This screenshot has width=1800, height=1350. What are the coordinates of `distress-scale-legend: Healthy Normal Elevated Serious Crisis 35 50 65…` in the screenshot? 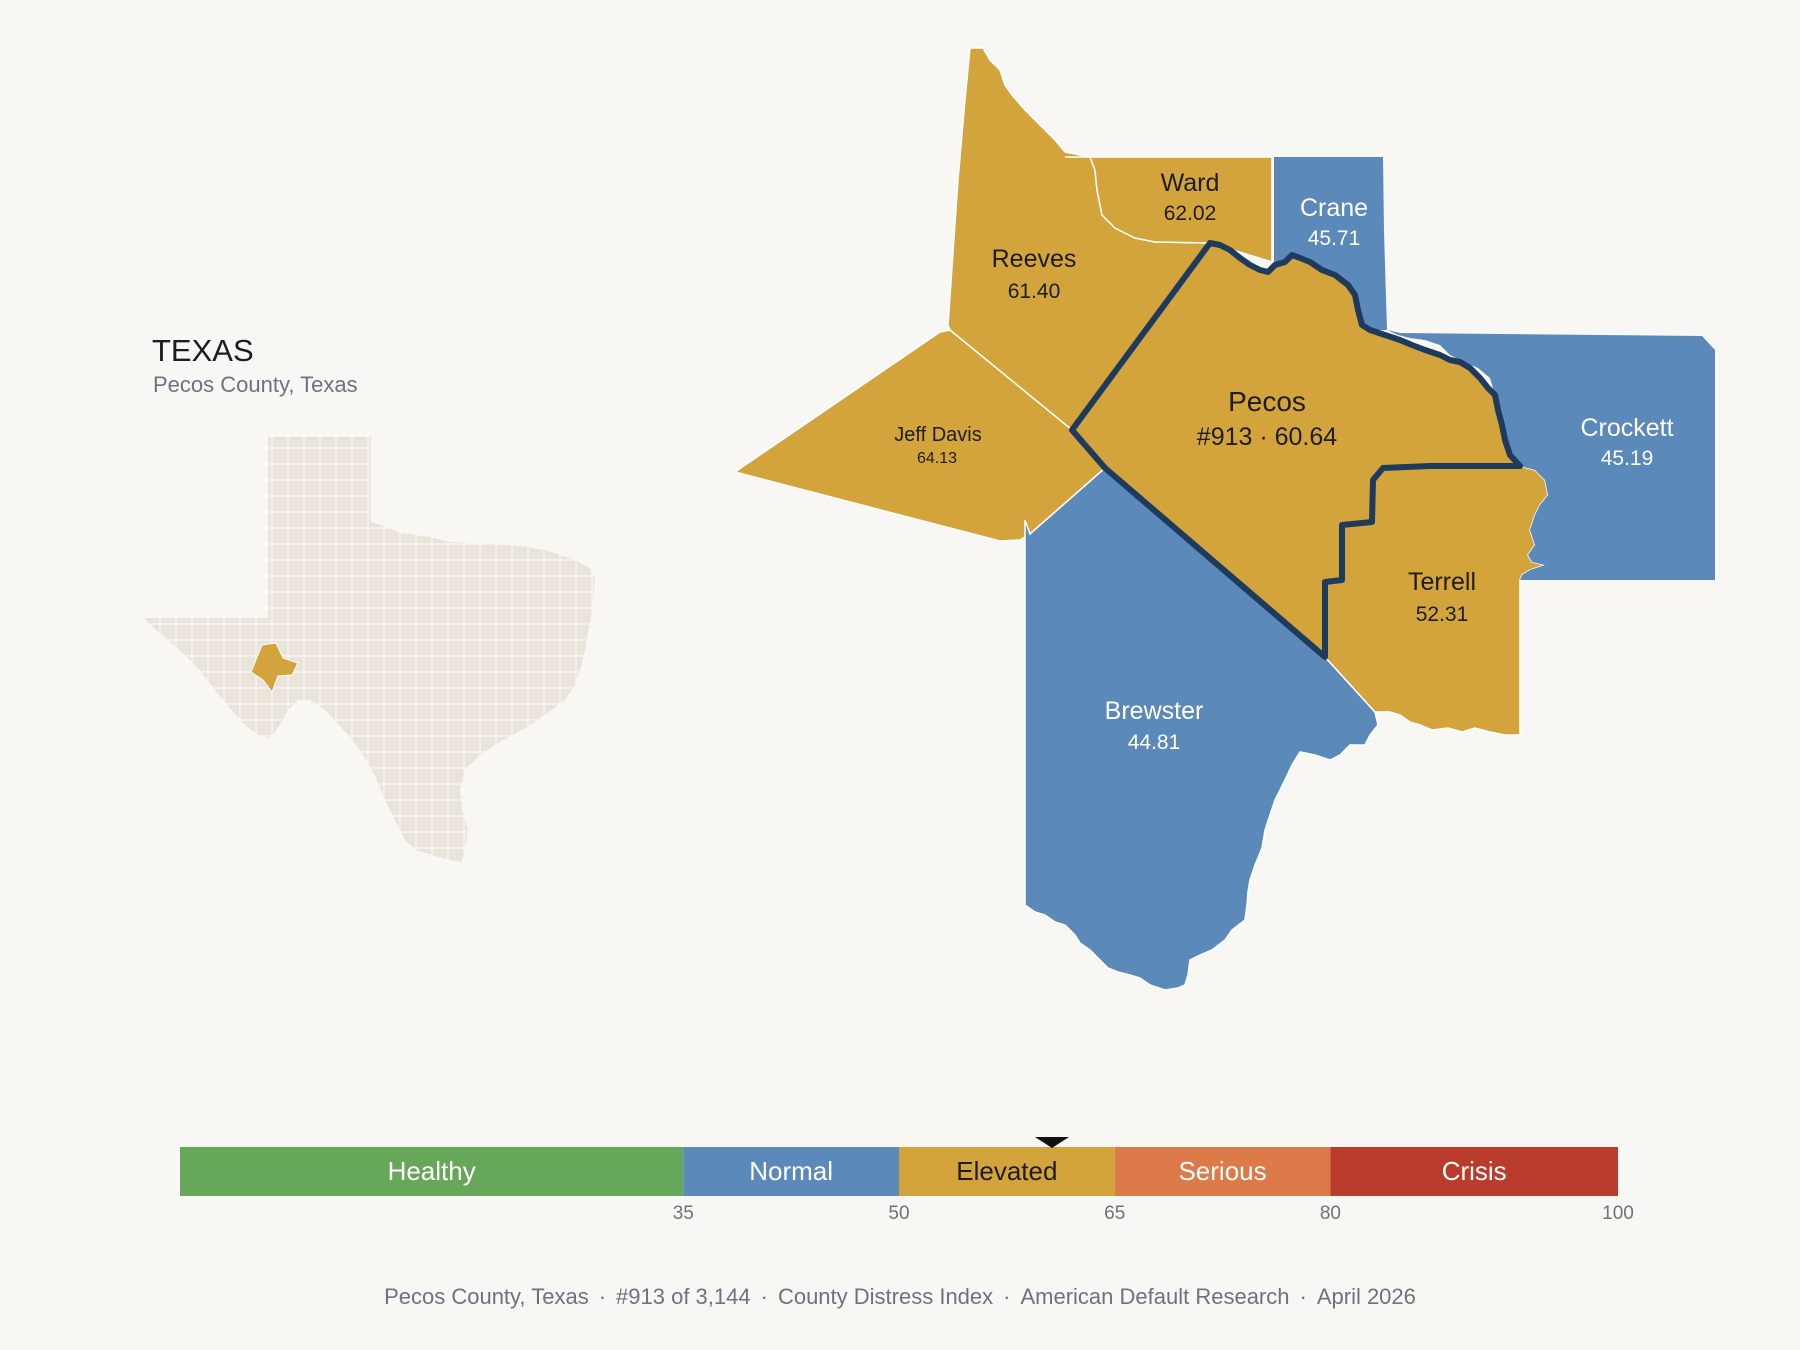 It's located at (907, 1180).